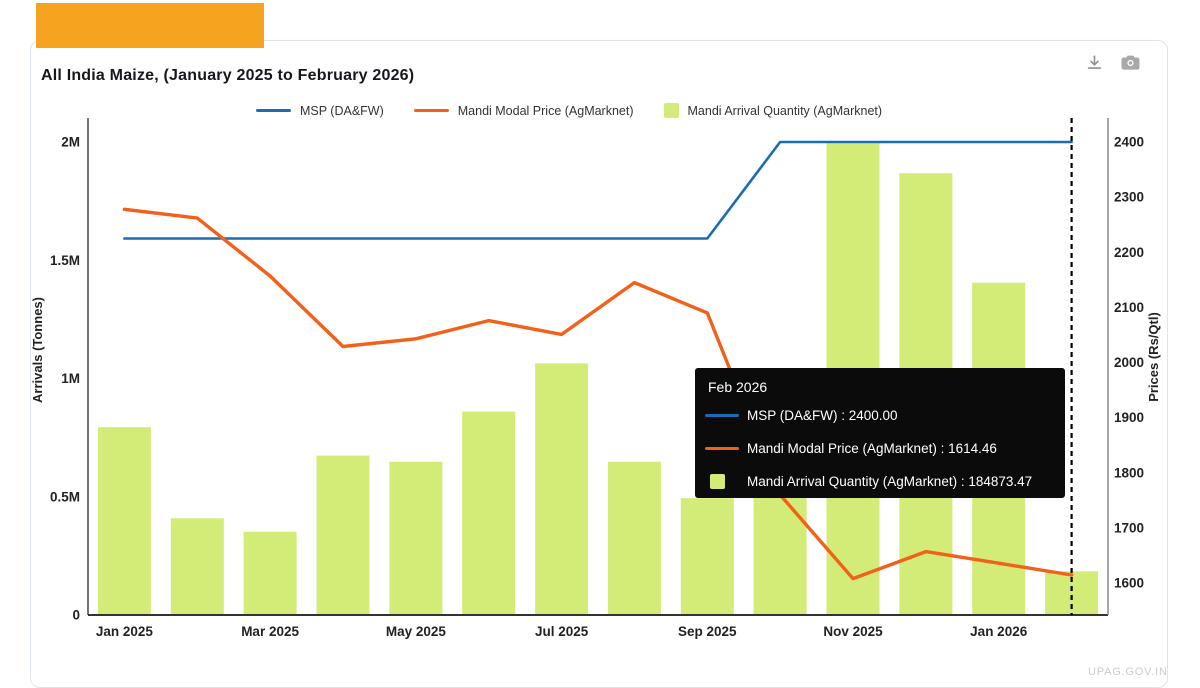 Image resolution: width=1200 pixels, height=688 pixels. Describe the element at coordinates (70, 142) in the screenshot. I see `left-axis-tick: 2M` at that location.